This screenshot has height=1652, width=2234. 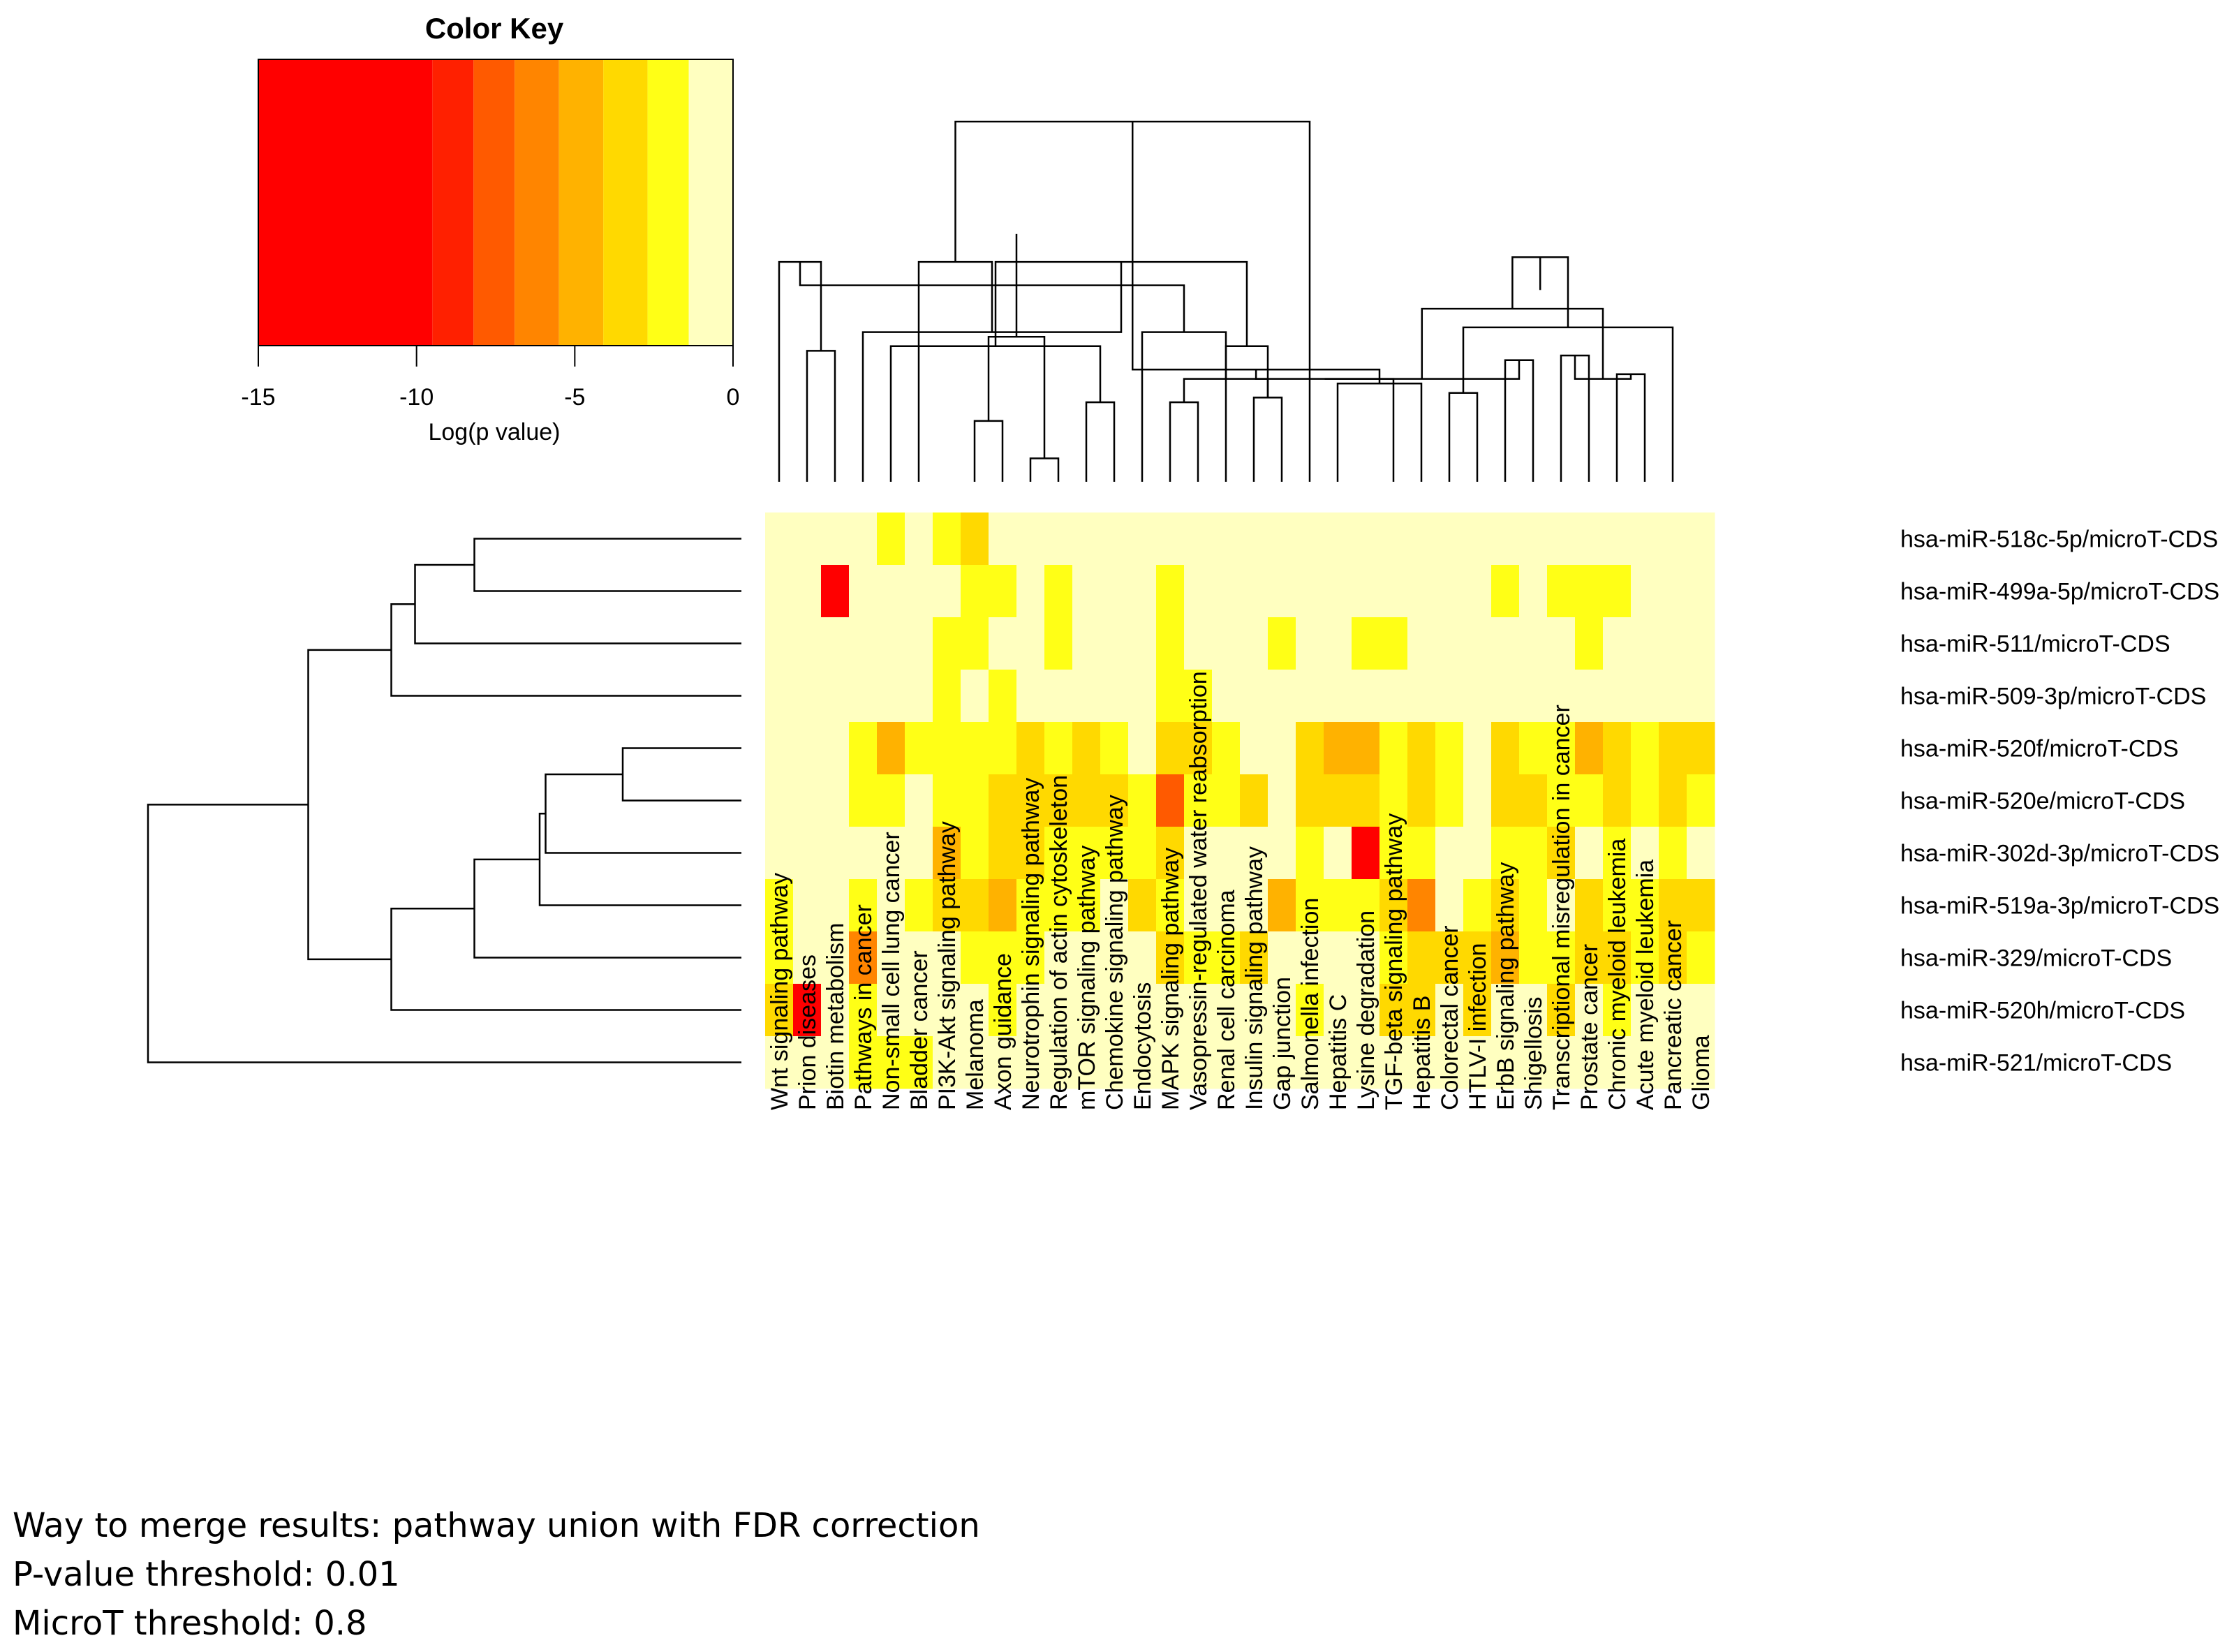 I want to click on color-key-xlabel: Log(p value), so click(x=494, y=432).